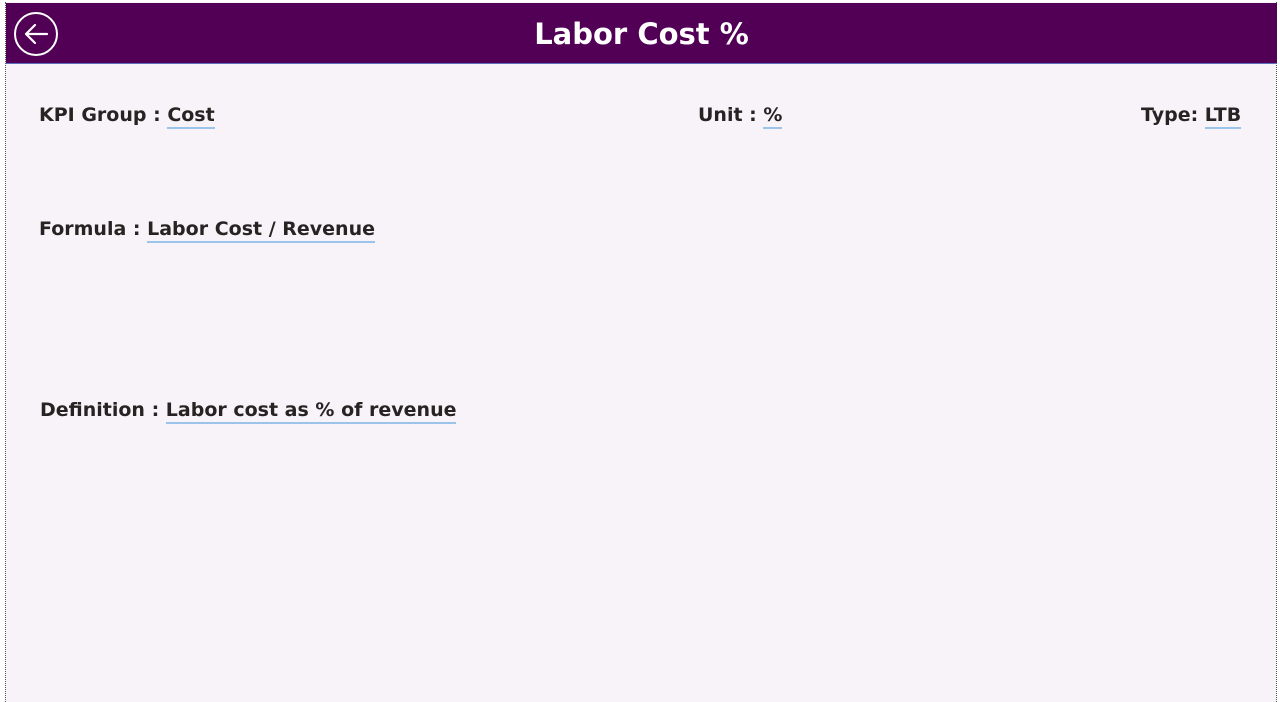  What do you see at coordinates (1173, 115) in the screenshot?
I see `type-label: Type:` at bounding box center [1173, 115].